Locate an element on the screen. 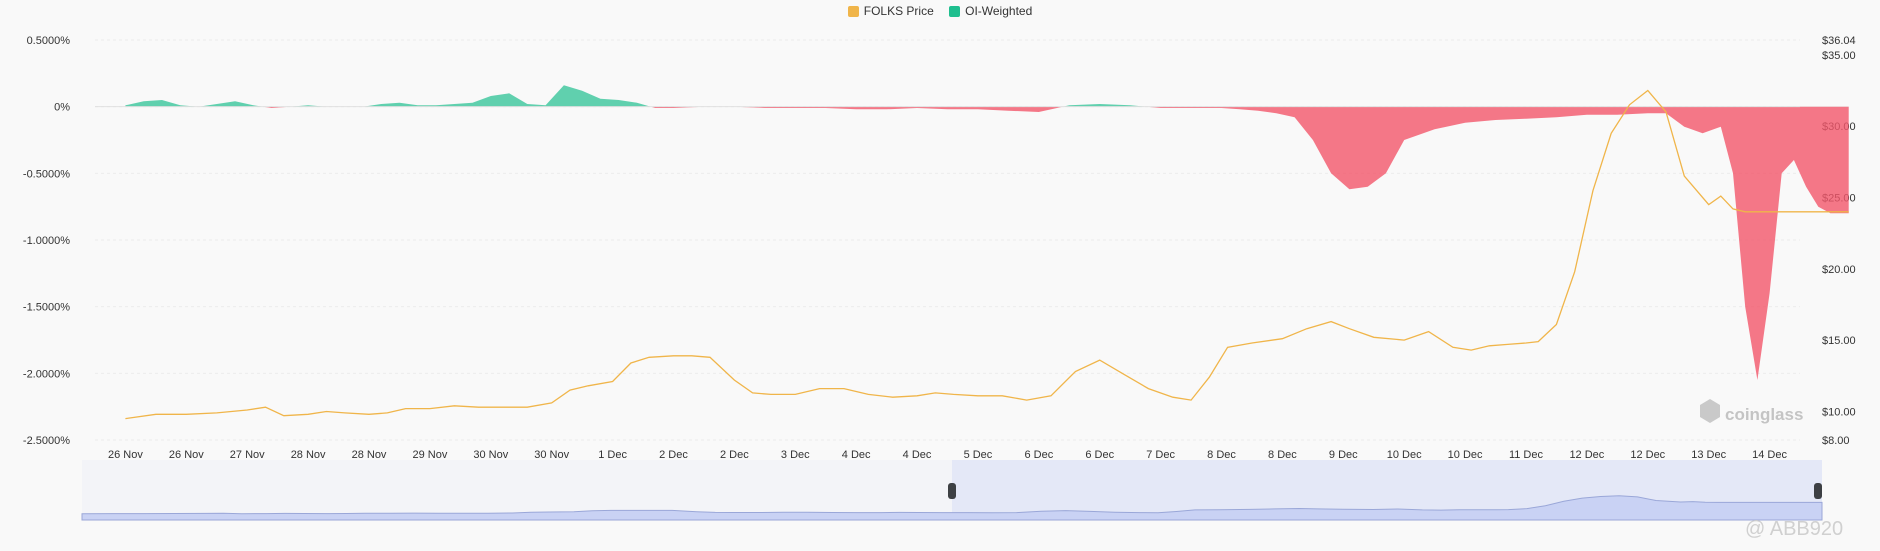 The image size is (1880, 551). x-tick-label: 1 Dec is located at coordinates (612, 455).